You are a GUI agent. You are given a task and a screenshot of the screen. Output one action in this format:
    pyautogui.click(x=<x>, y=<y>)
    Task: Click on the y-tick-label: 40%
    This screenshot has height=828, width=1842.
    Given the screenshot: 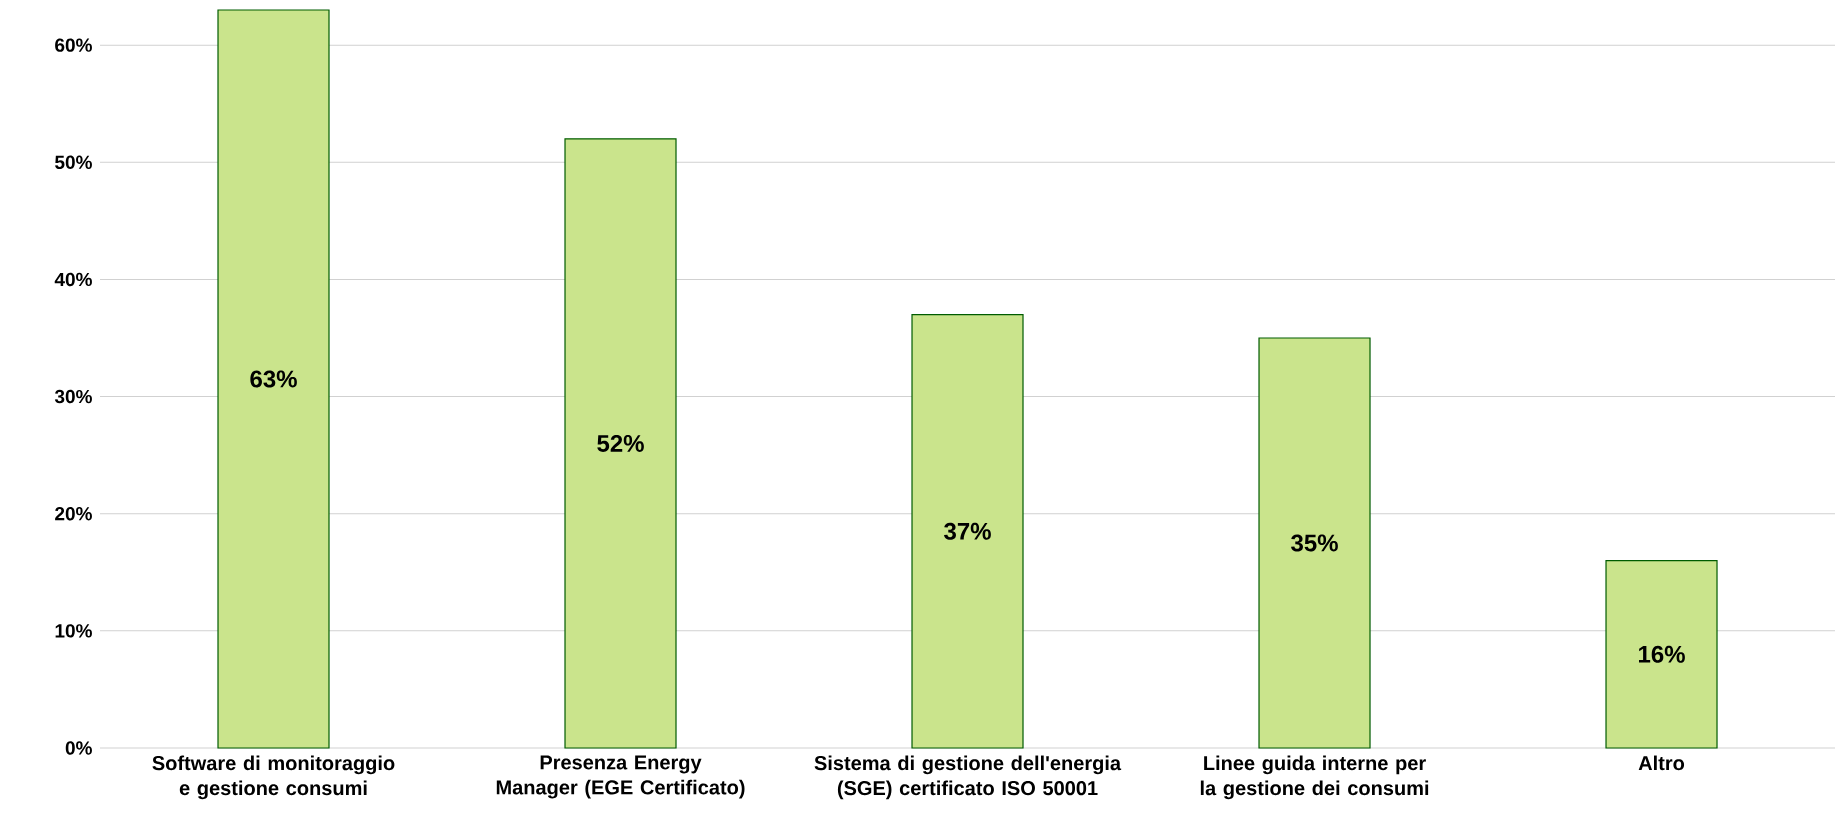 What is the action you would take?
    pyautogui.click(x=73, y=279)
    